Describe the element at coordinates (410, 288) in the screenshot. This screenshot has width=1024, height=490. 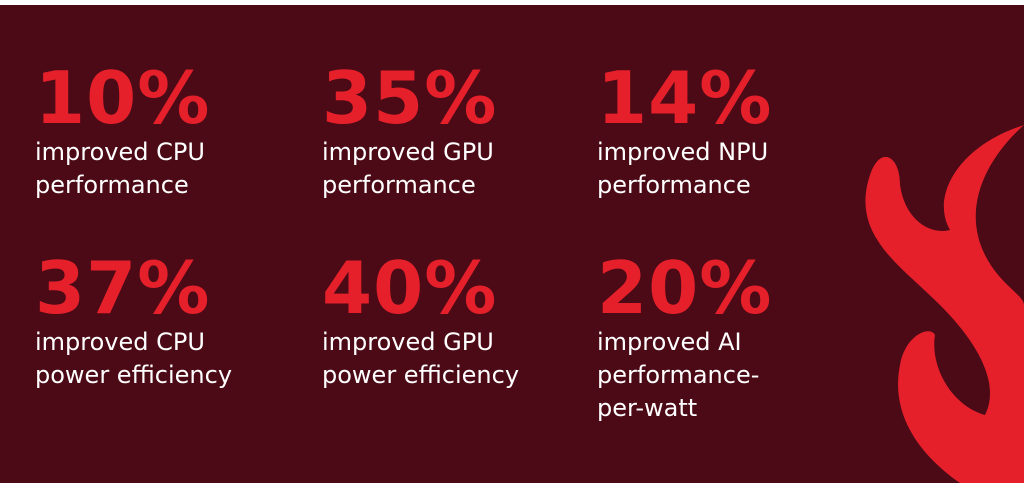
I see `stat-value: 40%` at that location.